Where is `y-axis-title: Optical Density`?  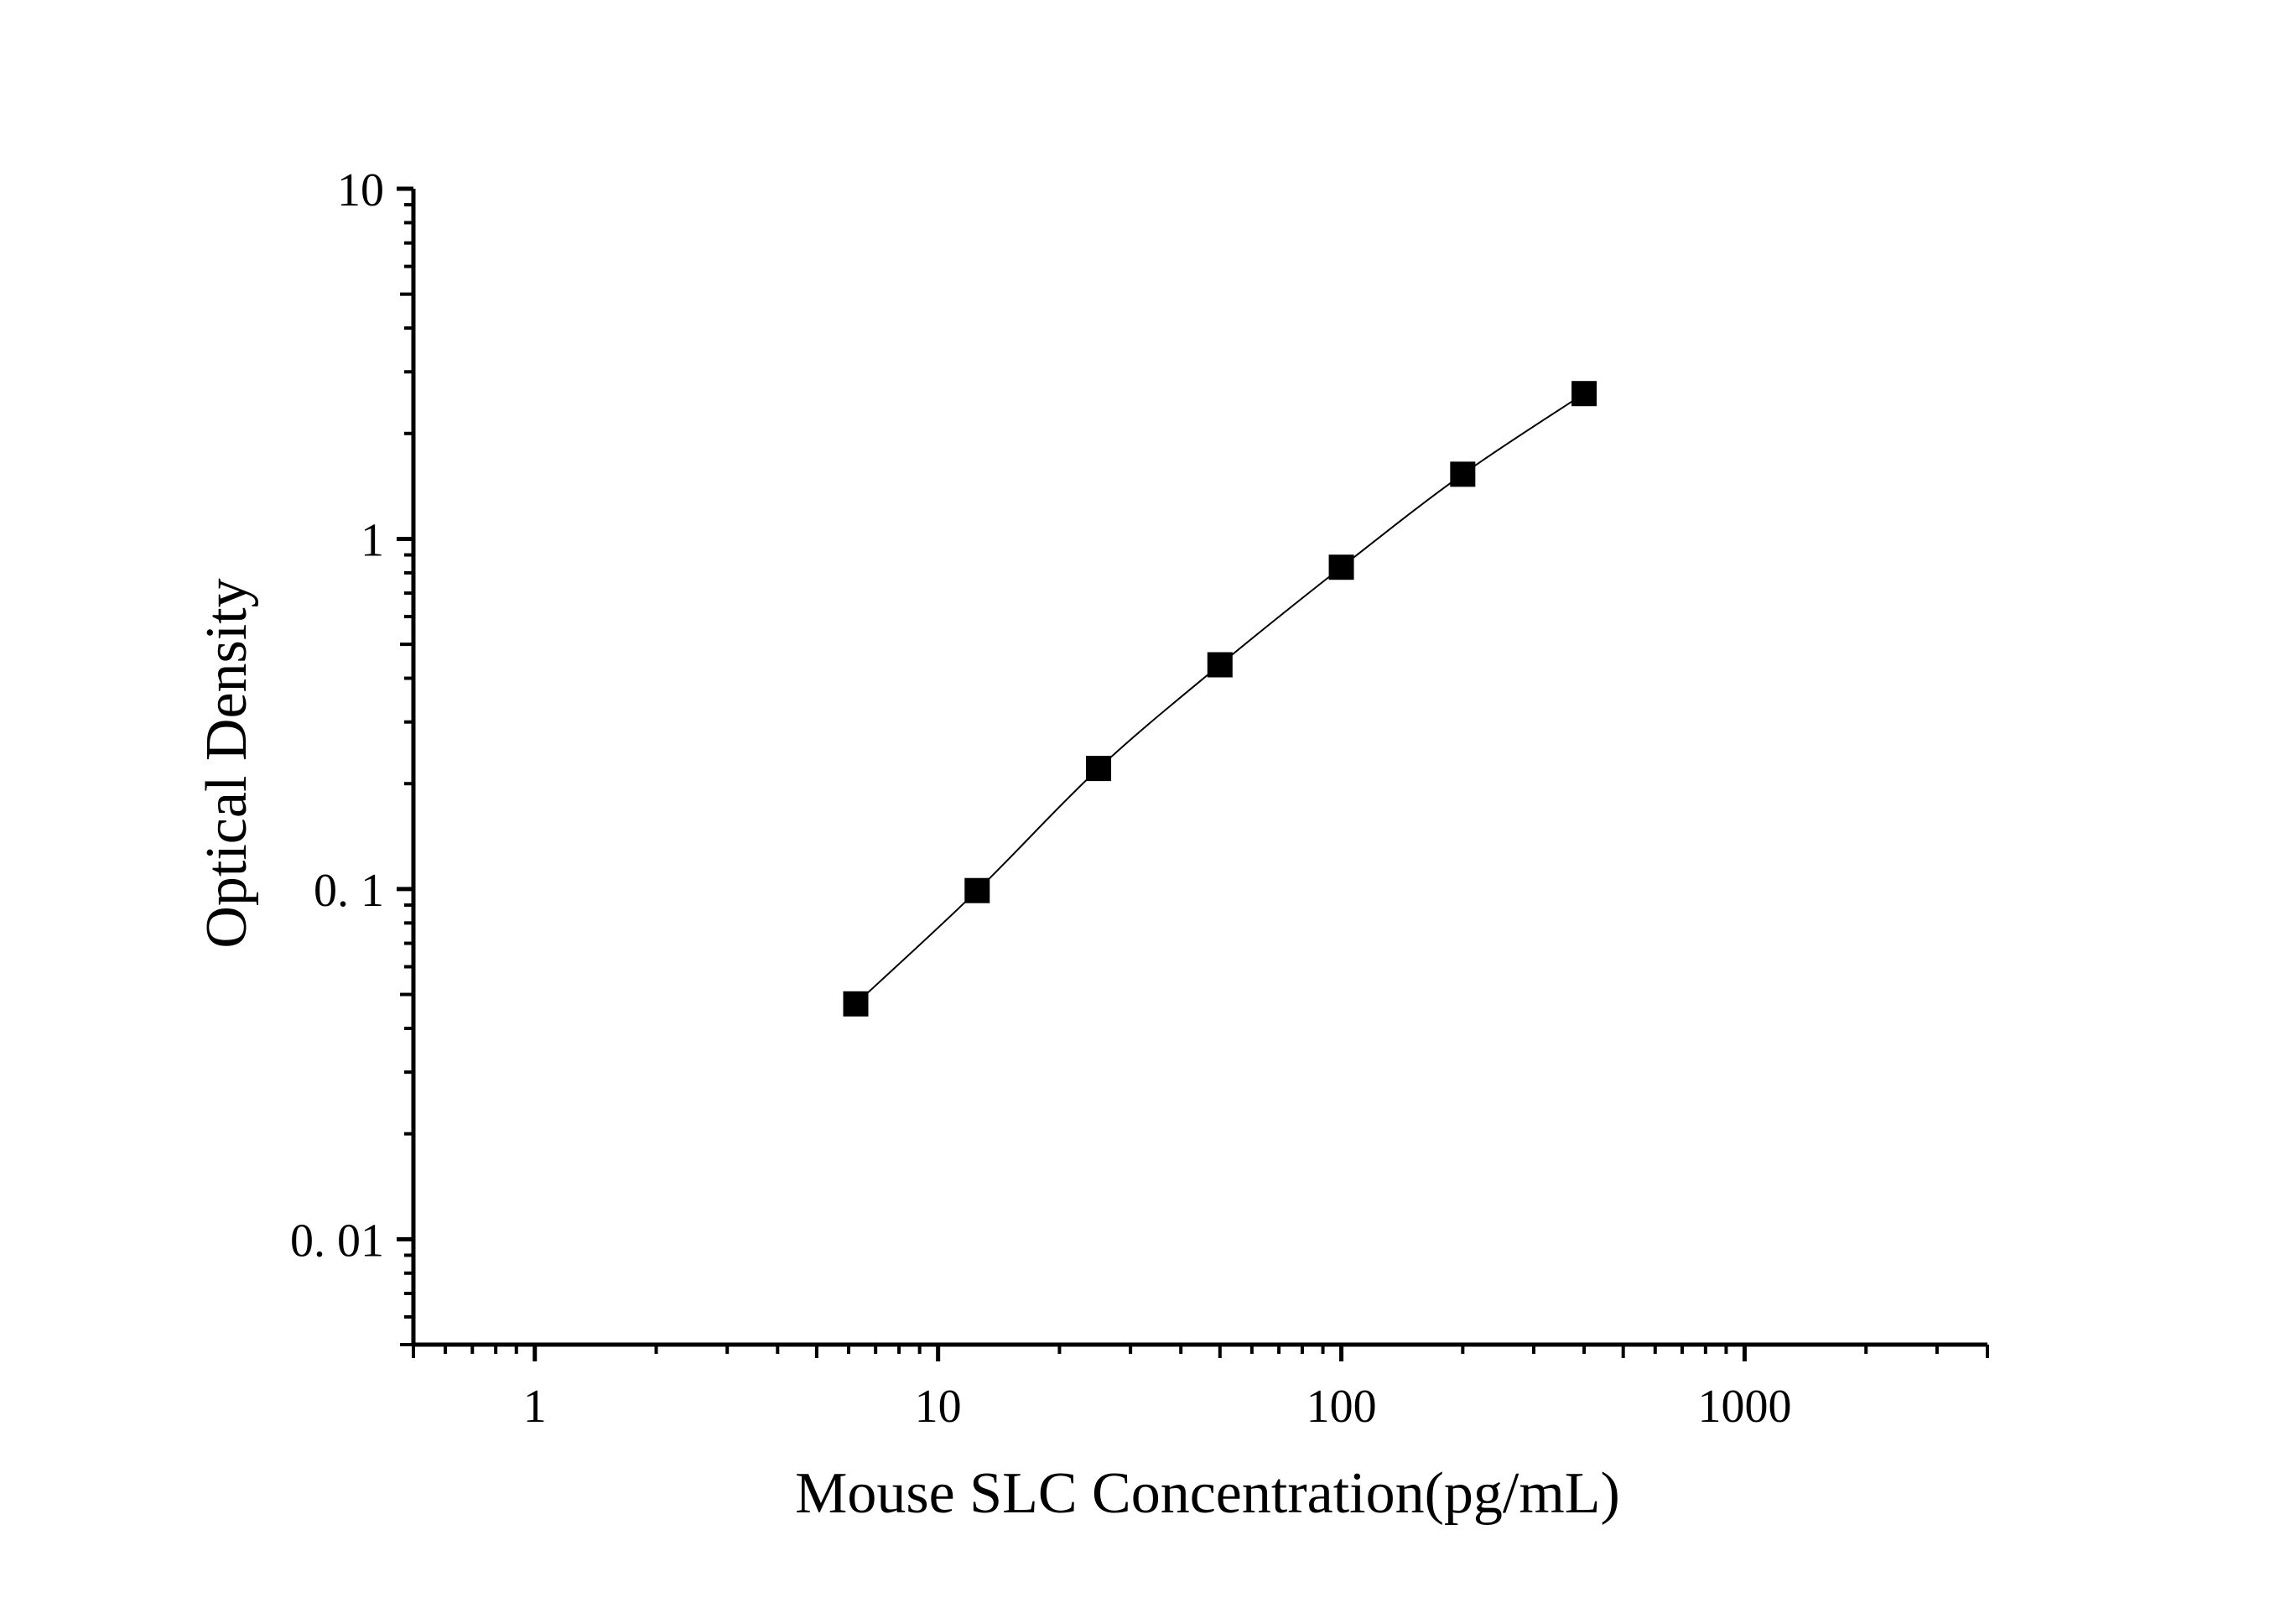 y-axis-title: Optical Density is located at coordinates (227, 763).